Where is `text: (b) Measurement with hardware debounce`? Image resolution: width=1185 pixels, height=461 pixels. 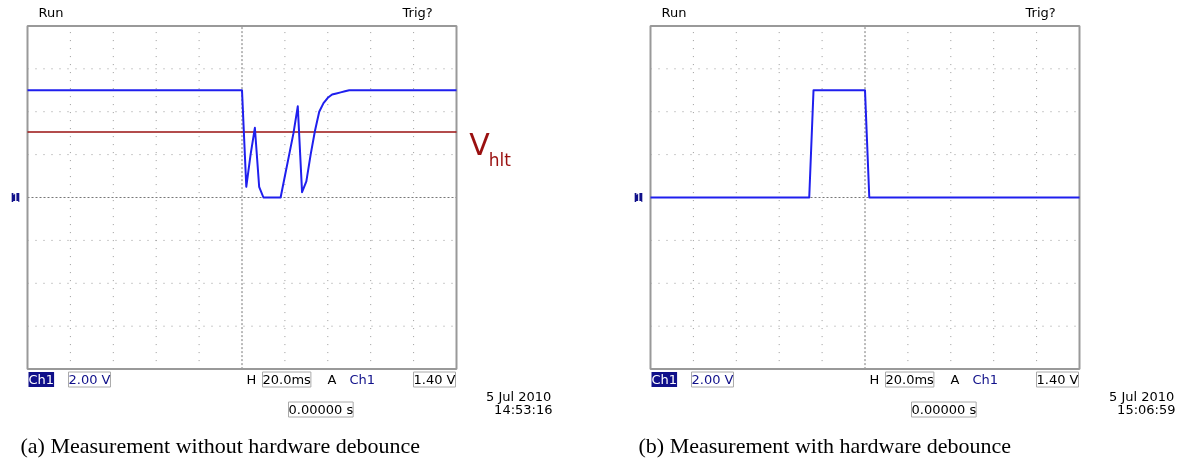 text: (b) Measurement with hardware debounce is located at coordinates (825, 445).